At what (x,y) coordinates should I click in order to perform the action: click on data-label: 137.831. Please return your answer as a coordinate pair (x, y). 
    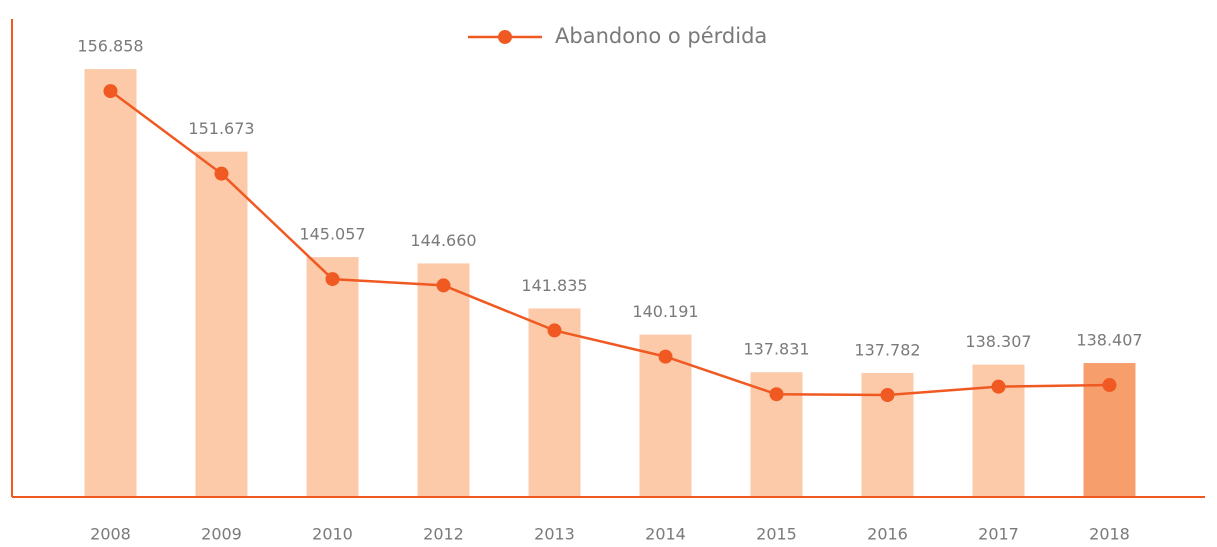
    Looking at the image, I should click on (776, 349).